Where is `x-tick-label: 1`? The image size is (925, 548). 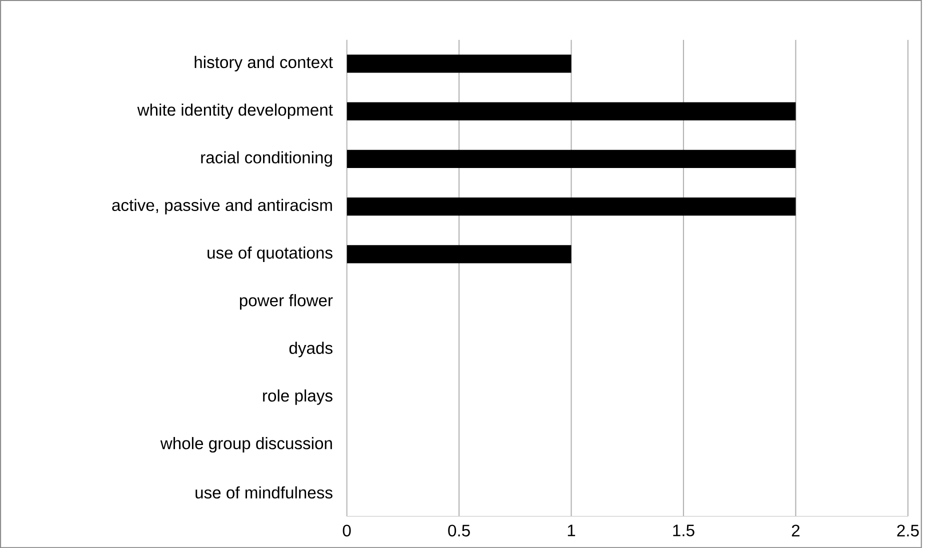 x-tick-label: 1 is located at coordinates (572, 530).